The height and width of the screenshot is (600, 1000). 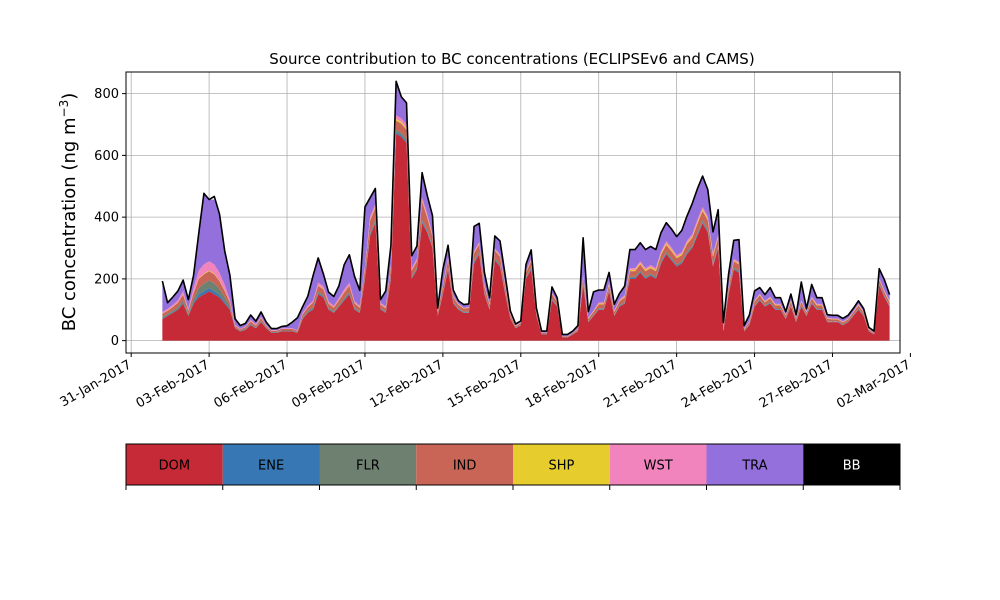 What do you see at coordinates (106, 156) in the screenshot?
I see `y-tick-label: 600` at bounding box center [106, 156].